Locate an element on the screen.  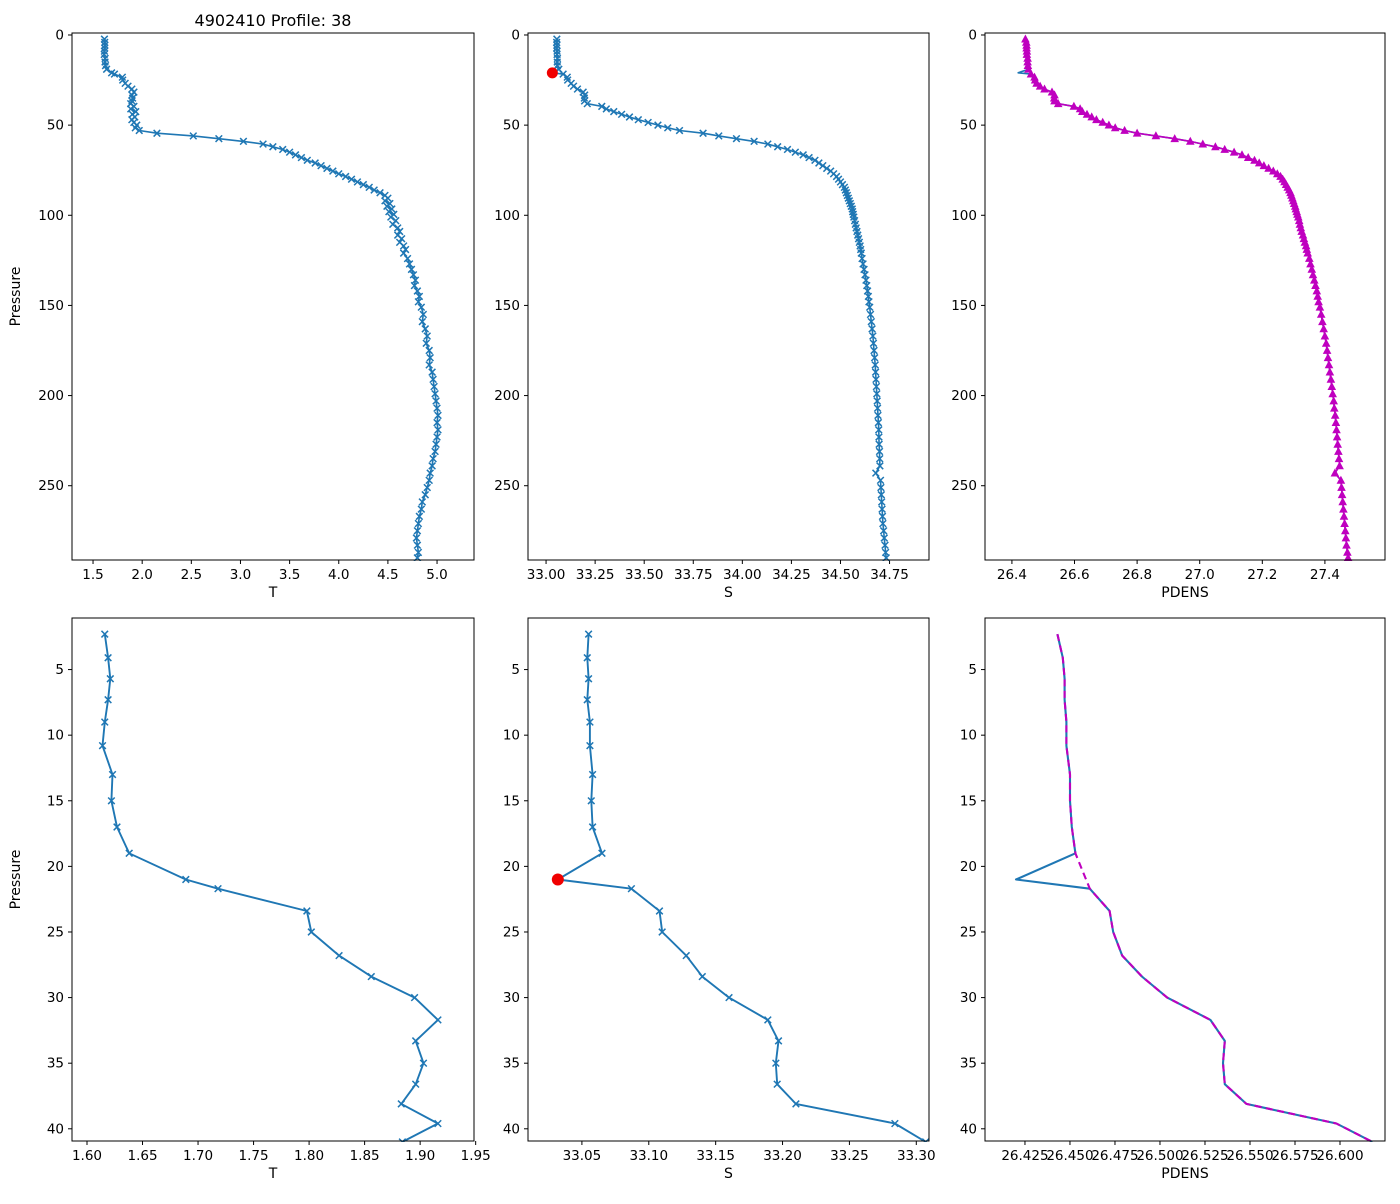
x-tick-label: 33.05 is located at coordinates (582, 1156).